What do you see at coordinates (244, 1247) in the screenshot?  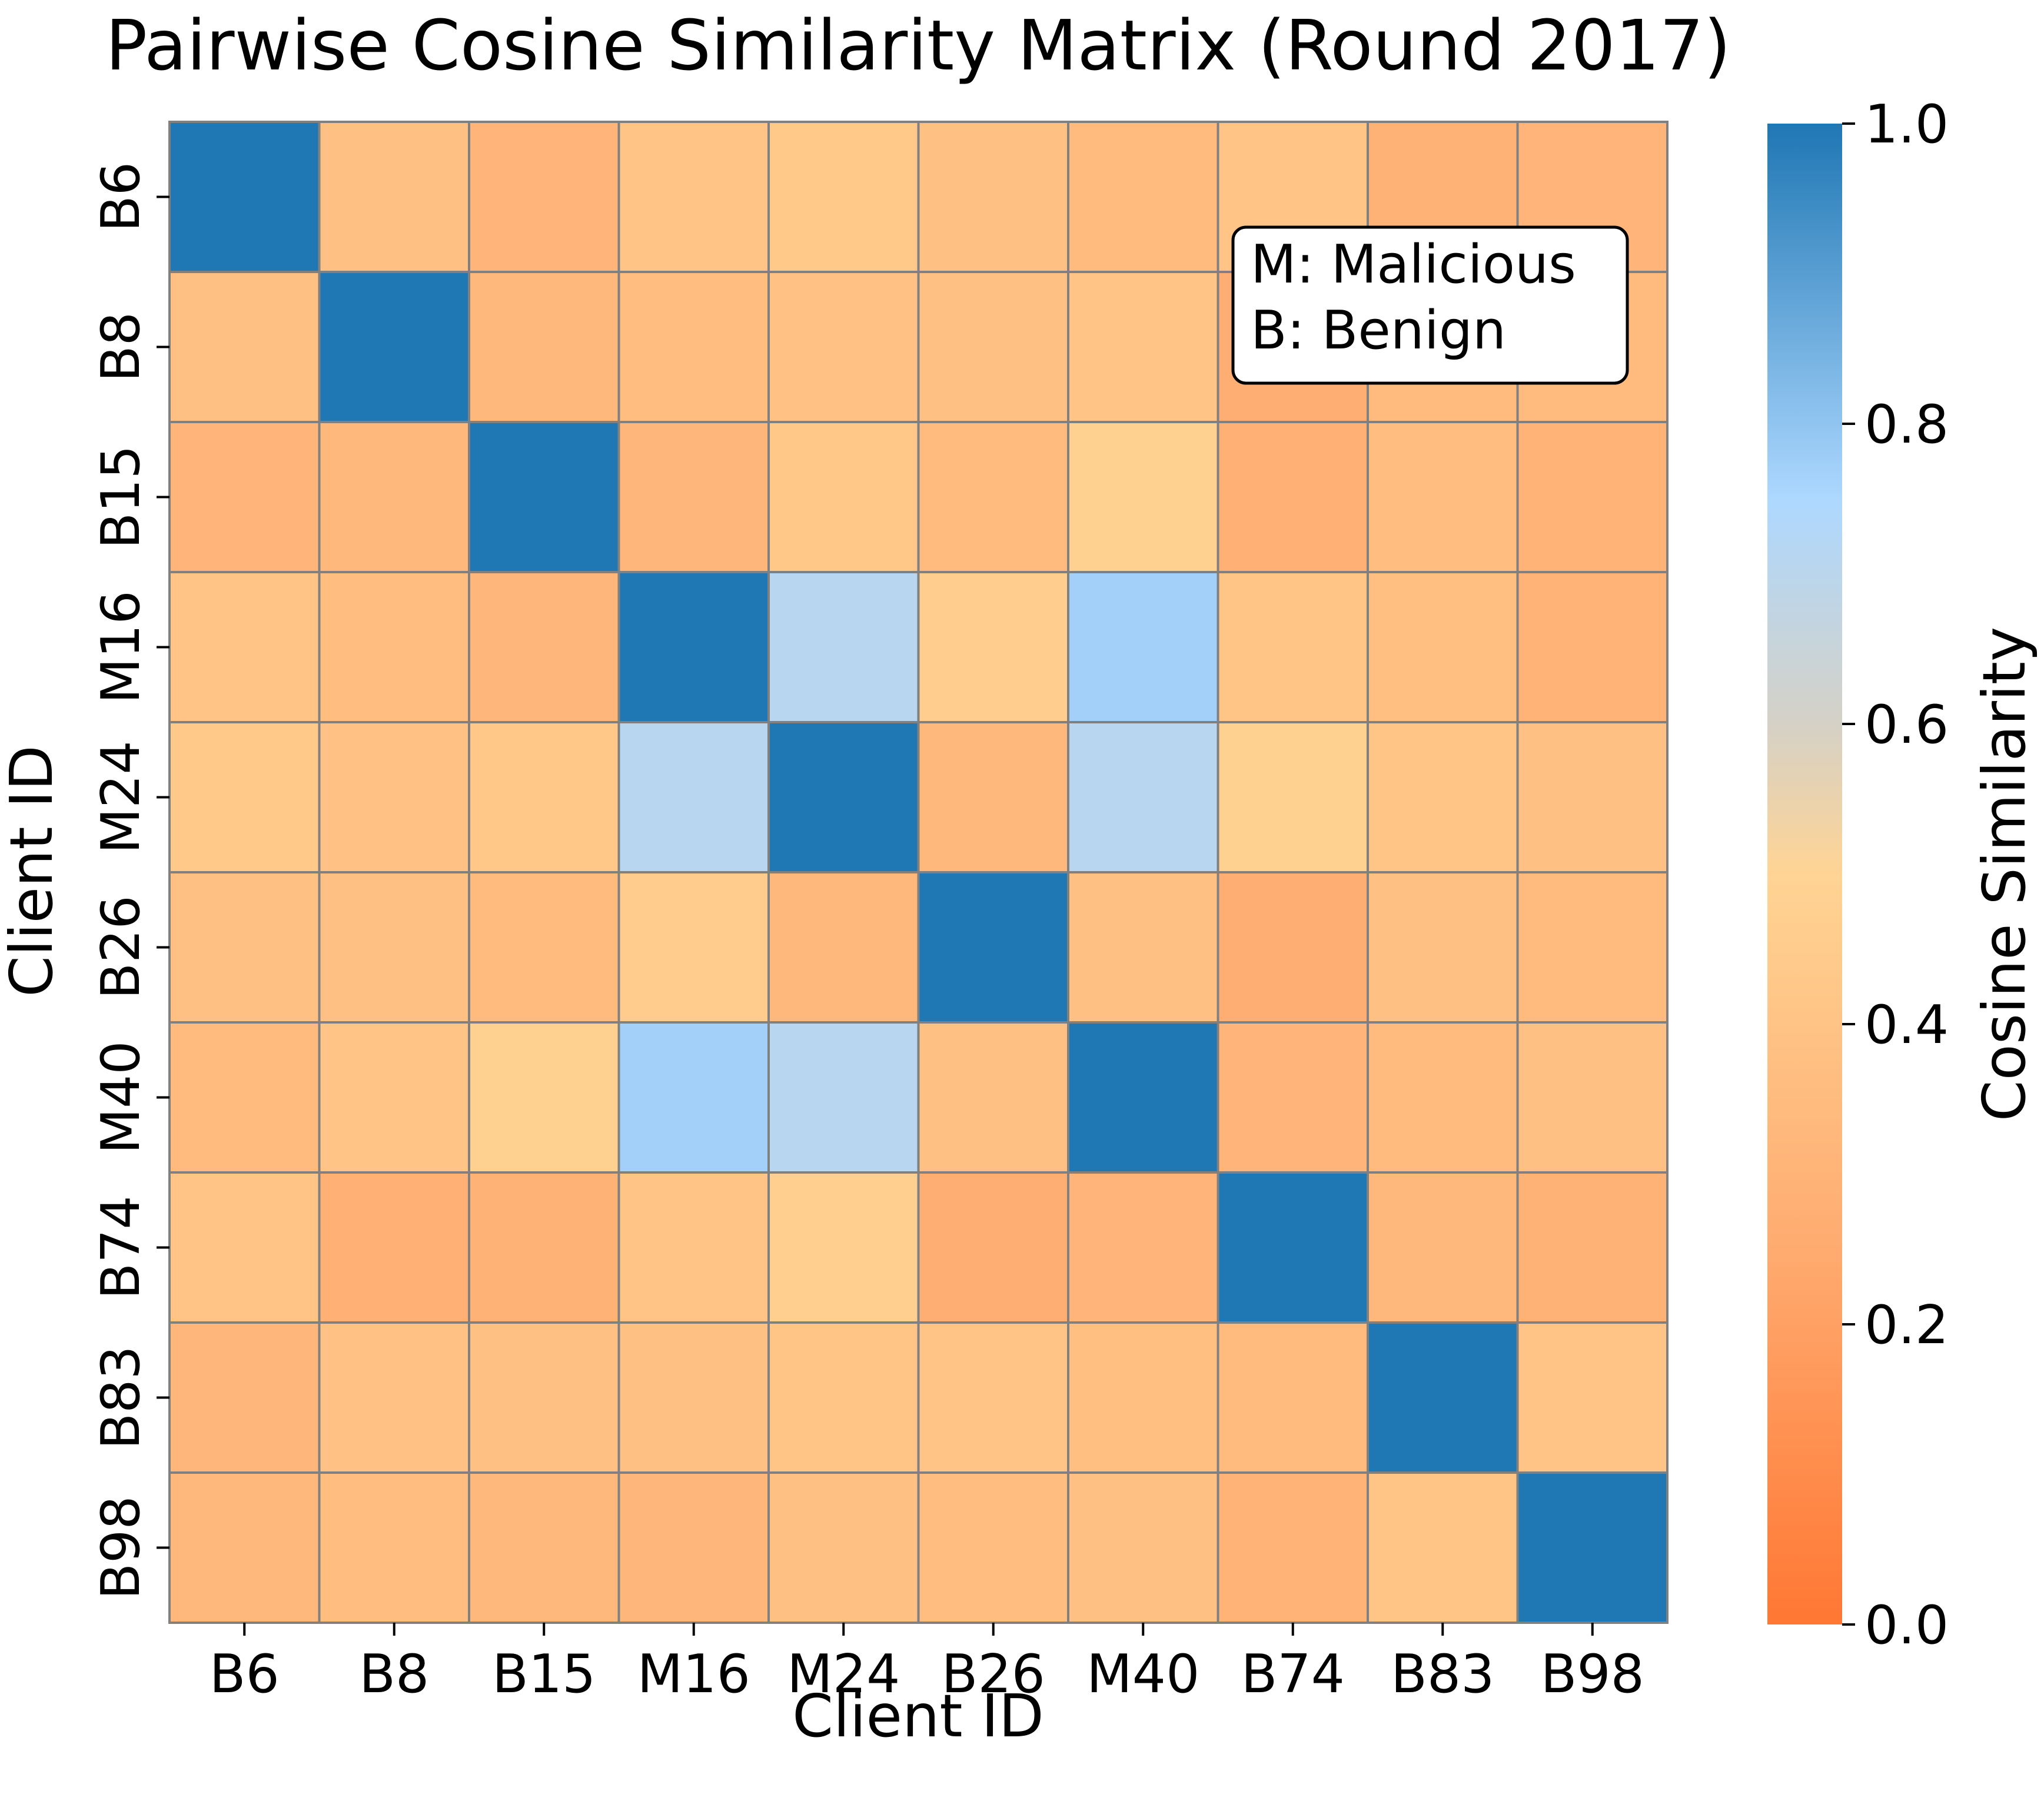 I see `heatmap-cell-B74-B6` at bounding box center [244, 1247].